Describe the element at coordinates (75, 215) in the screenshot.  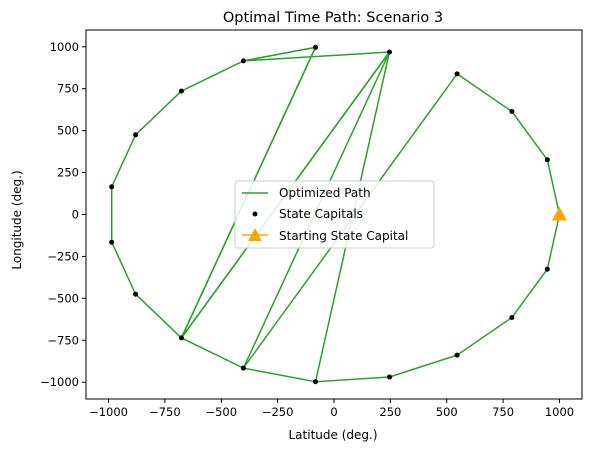
I see `y-tick-label: 0` at that location.